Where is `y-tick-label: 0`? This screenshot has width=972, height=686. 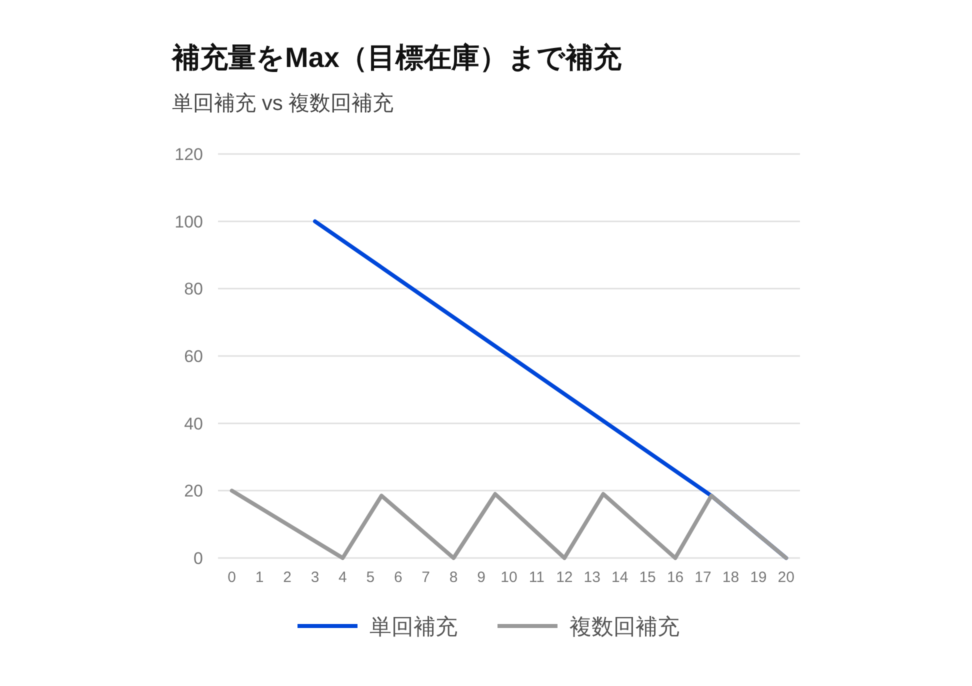
y-tick-label: 0 is located at coordinates (198, 558).